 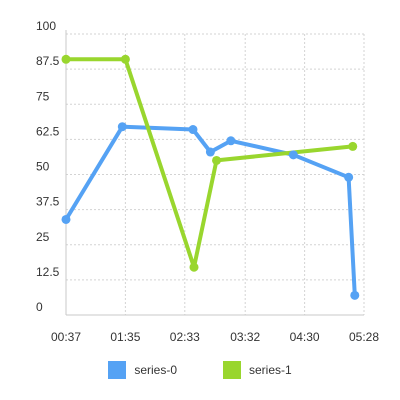 What do you see at coordinates (46, 26) in the screenshot?
I see `y-tick-label: 100` at bounding box center [46, 26].